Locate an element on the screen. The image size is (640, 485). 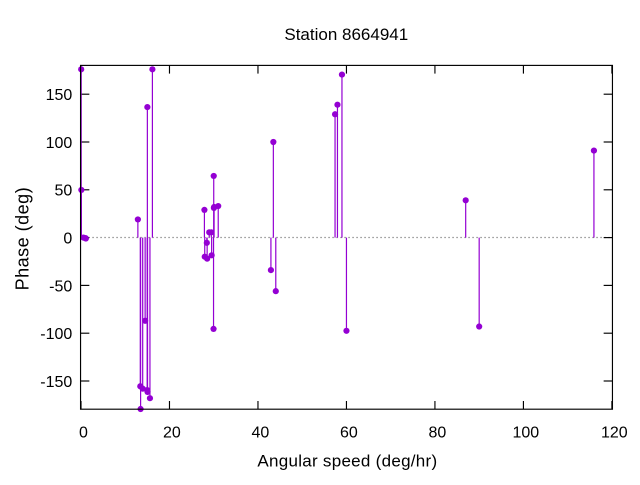
svg-text: 40 is located at coordinates (260, 432).